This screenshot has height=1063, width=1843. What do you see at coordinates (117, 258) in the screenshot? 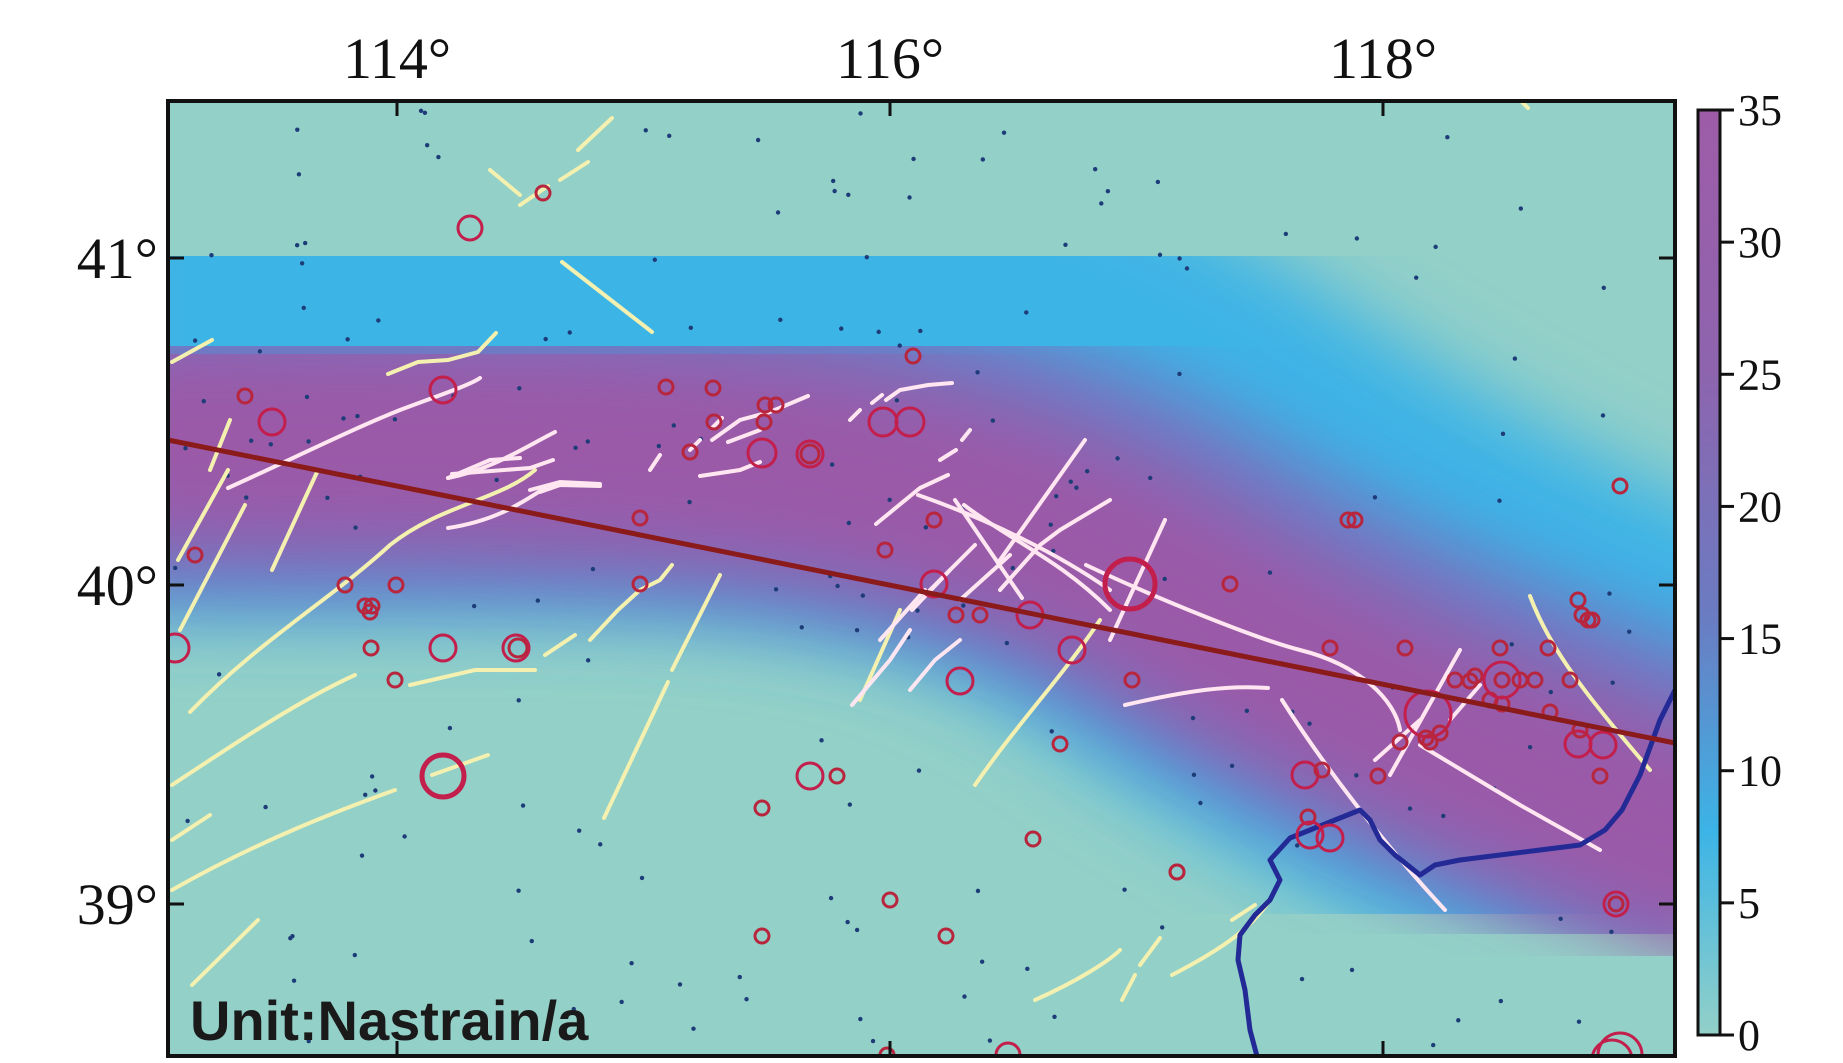
I see `lat-label-41: 41°` at bounding box center [117, 258].